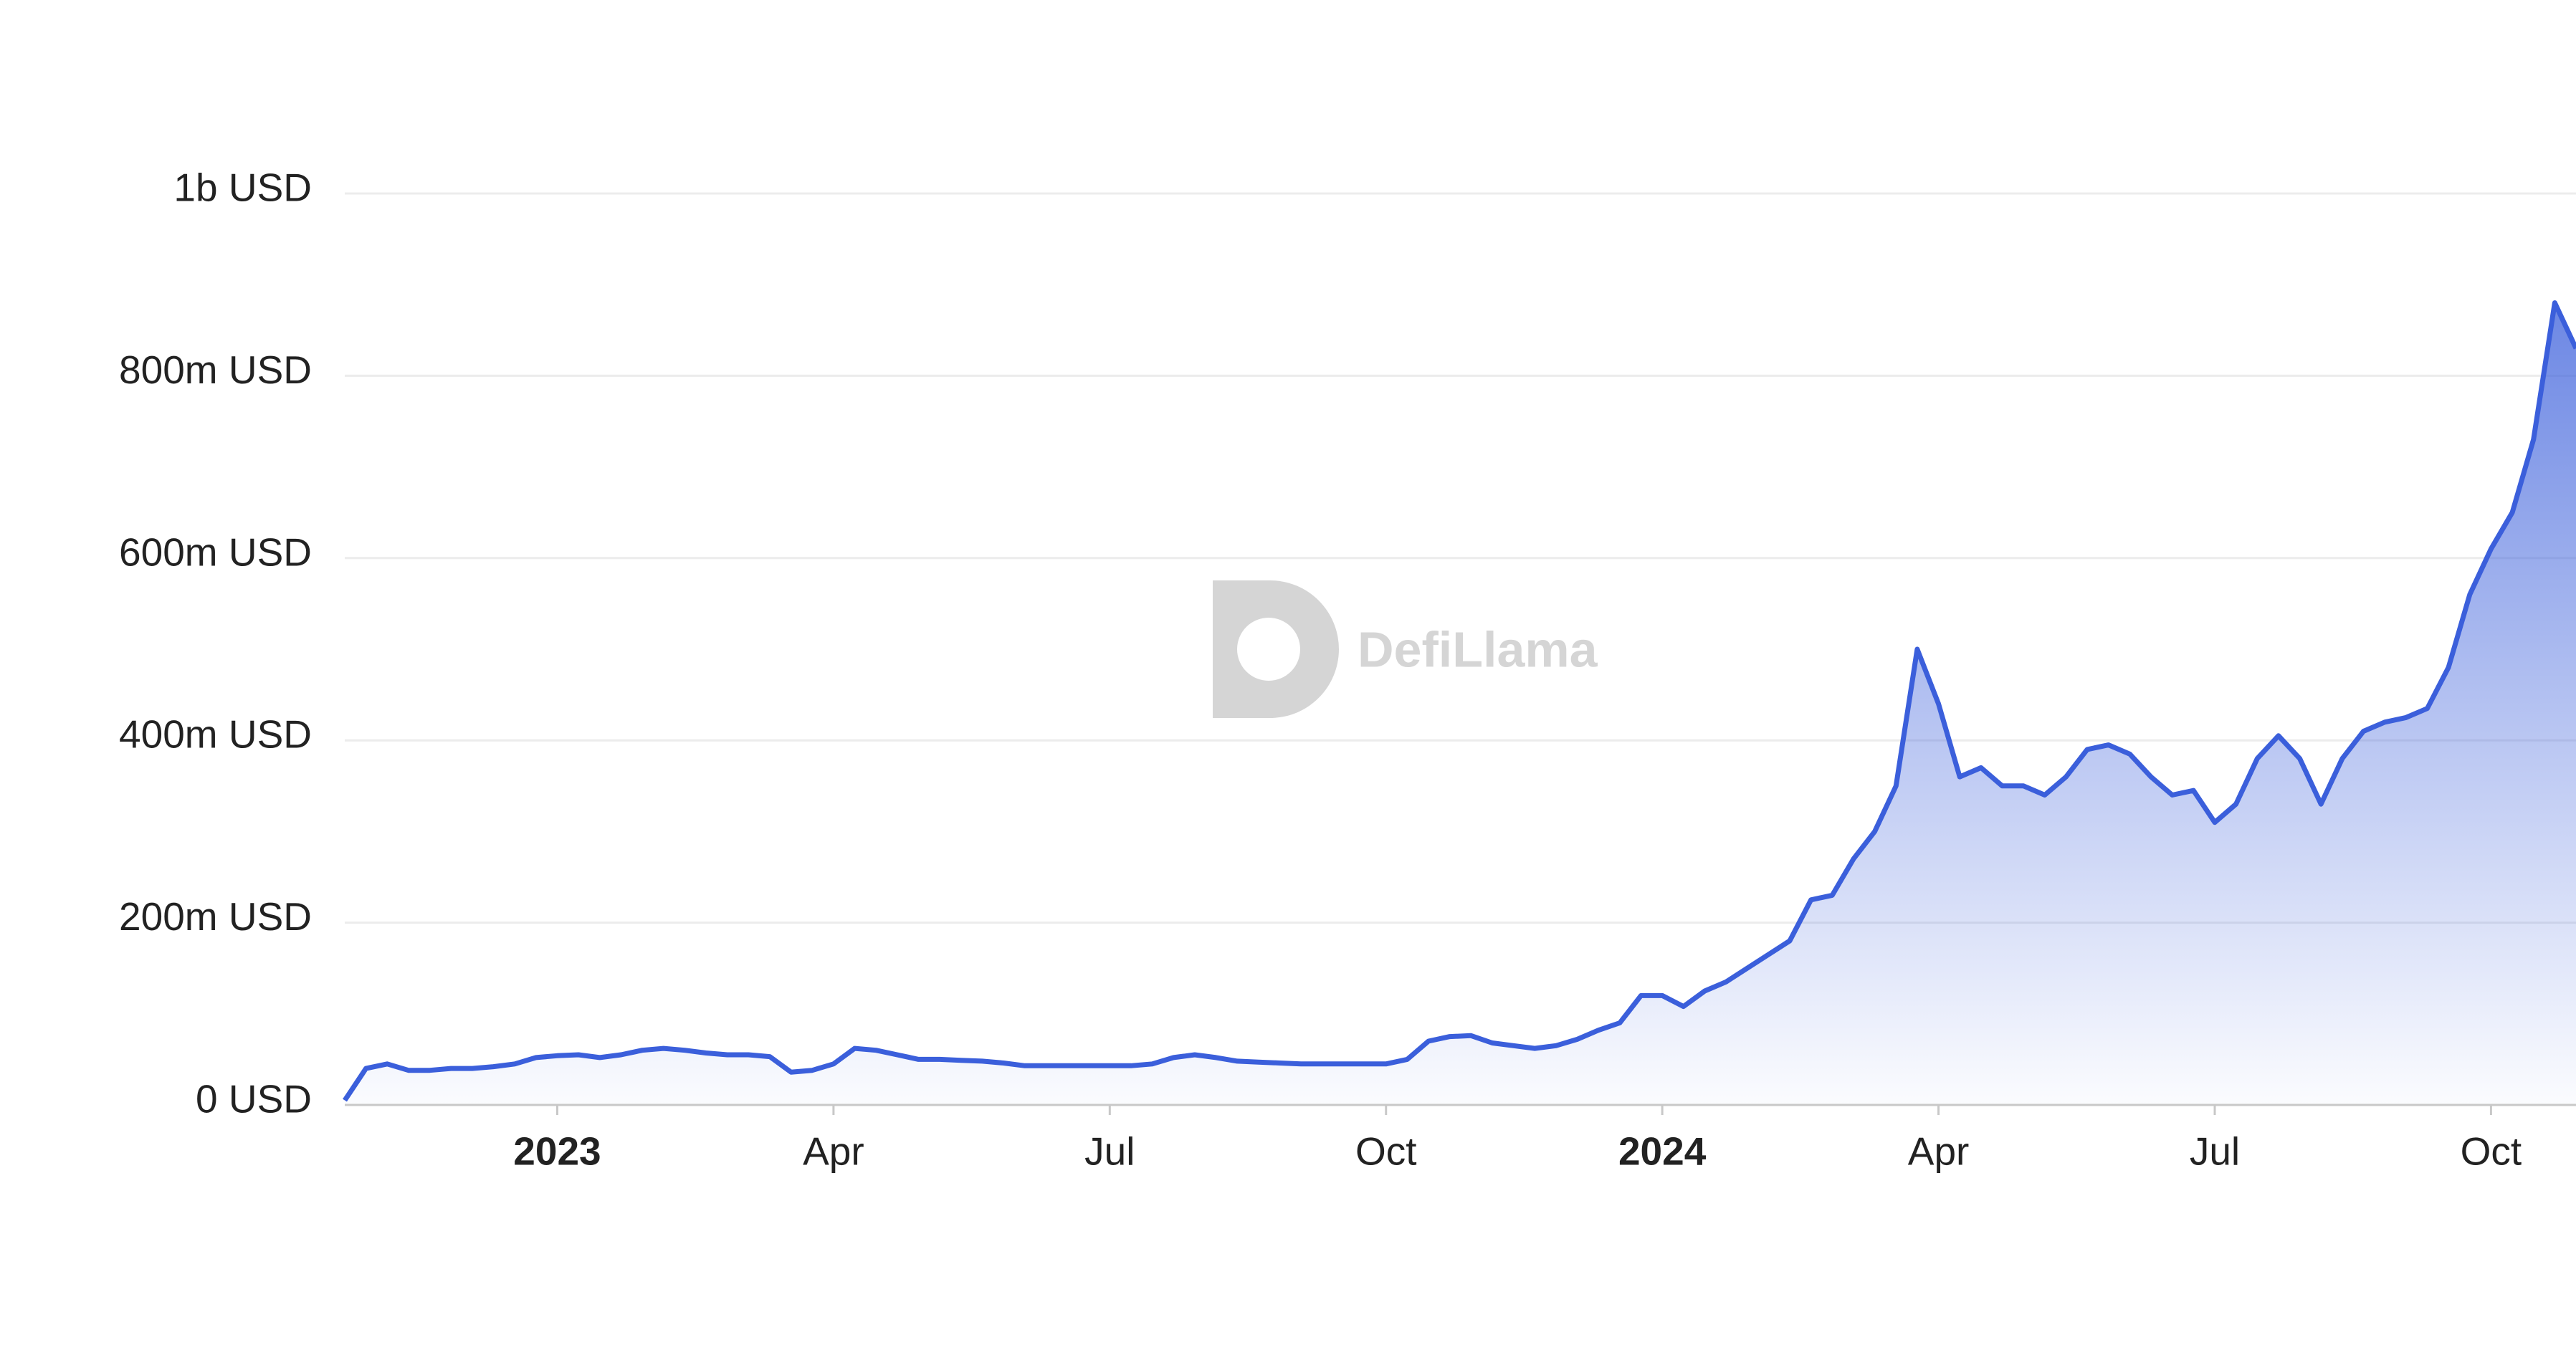 The height and width of the screenshot is (1350, 2576). What do you see at coordinates (1268, 649) in the screenshot?
I see `watermark-logo-face` at bounding box center [1268, 649].